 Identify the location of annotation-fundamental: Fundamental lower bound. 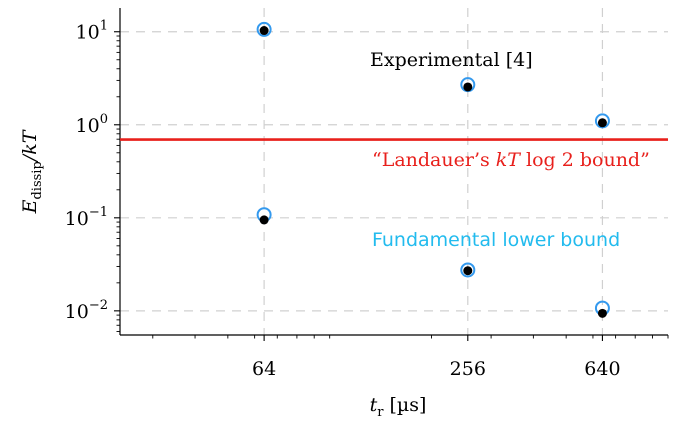
(496, 240).